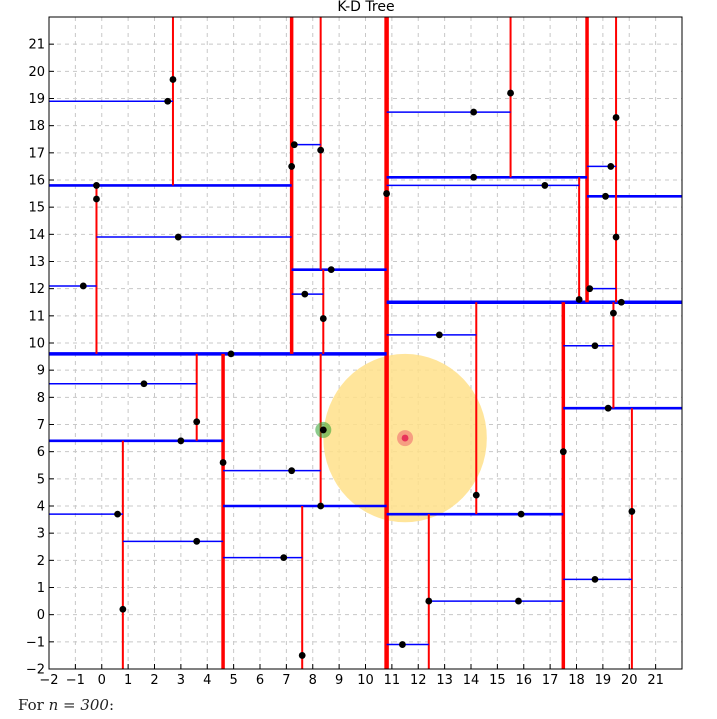 The height and width of the screenshot is (719, 717). What do you see at coordinates (36, 289) in the screenshot?
I see `y-tick-label: 12` at bounding box center [36, 289].